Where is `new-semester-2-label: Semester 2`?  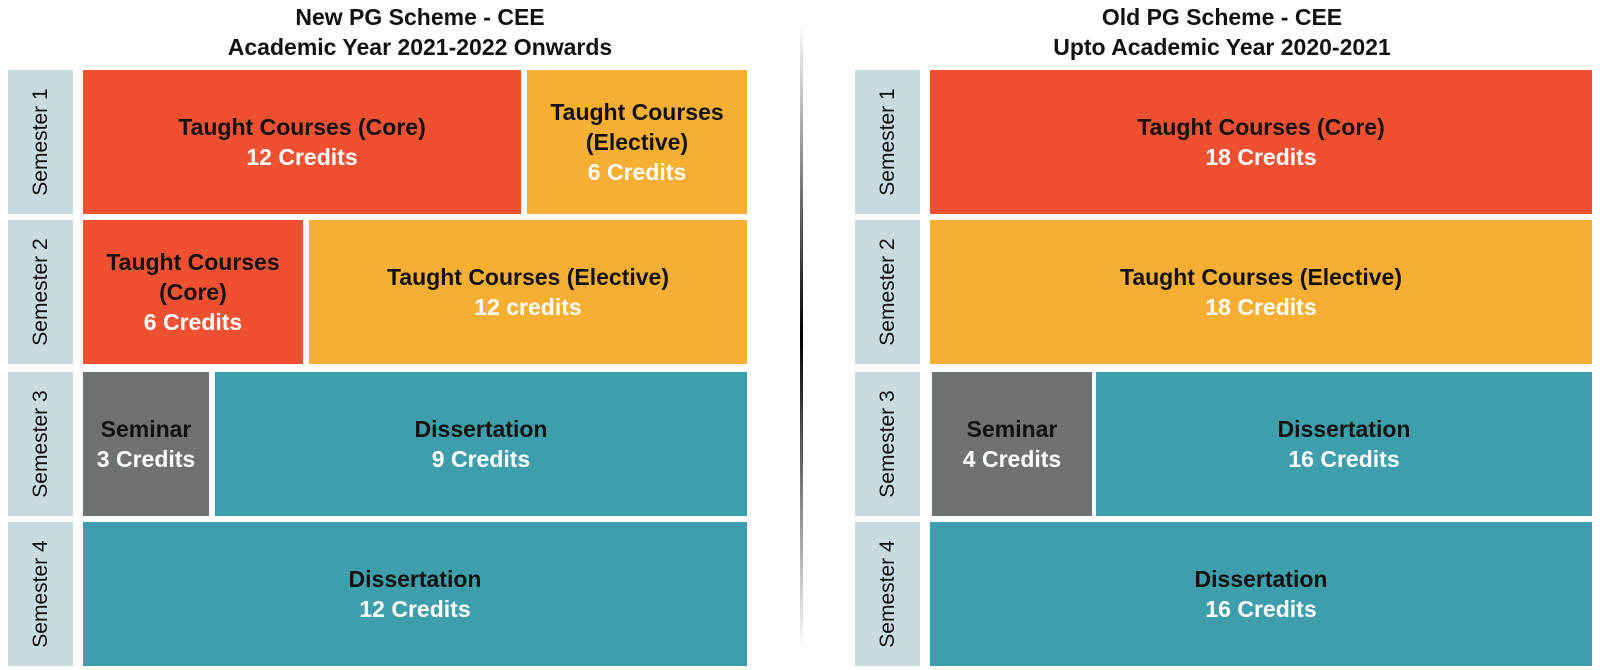
new-semester-2-label: Semester 2 is located at coordinates (40, 292).